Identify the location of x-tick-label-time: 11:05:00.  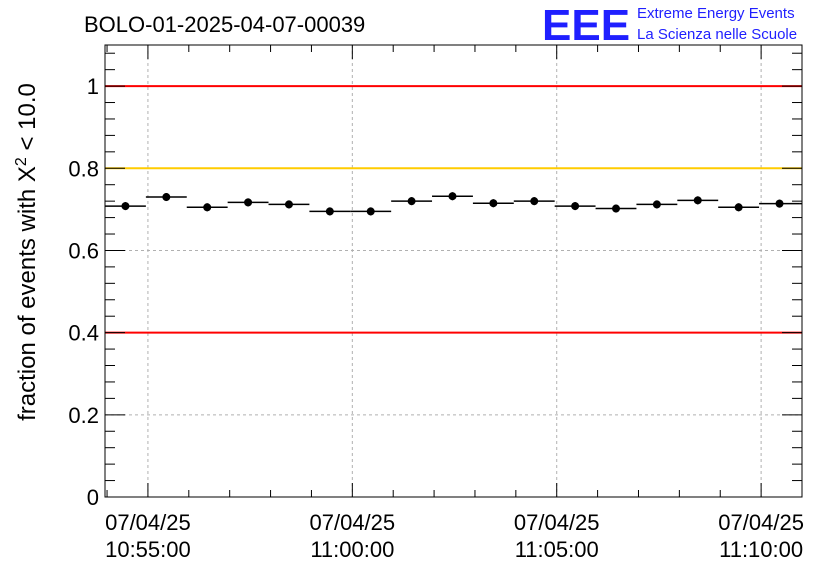
(557, 549).